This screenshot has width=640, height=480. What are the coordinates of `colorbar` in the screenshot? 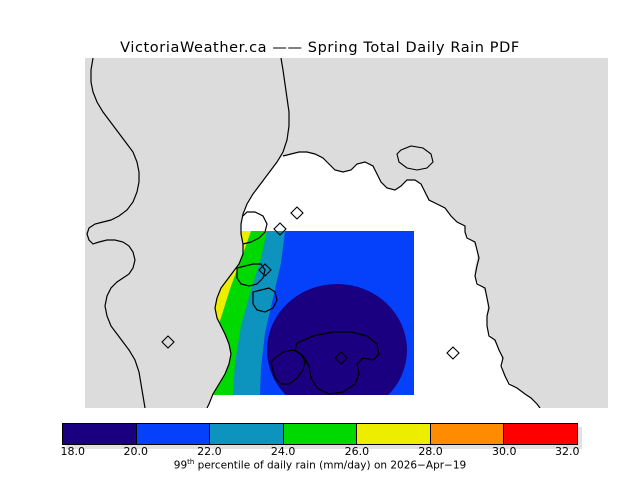 It's located at (322, 436).